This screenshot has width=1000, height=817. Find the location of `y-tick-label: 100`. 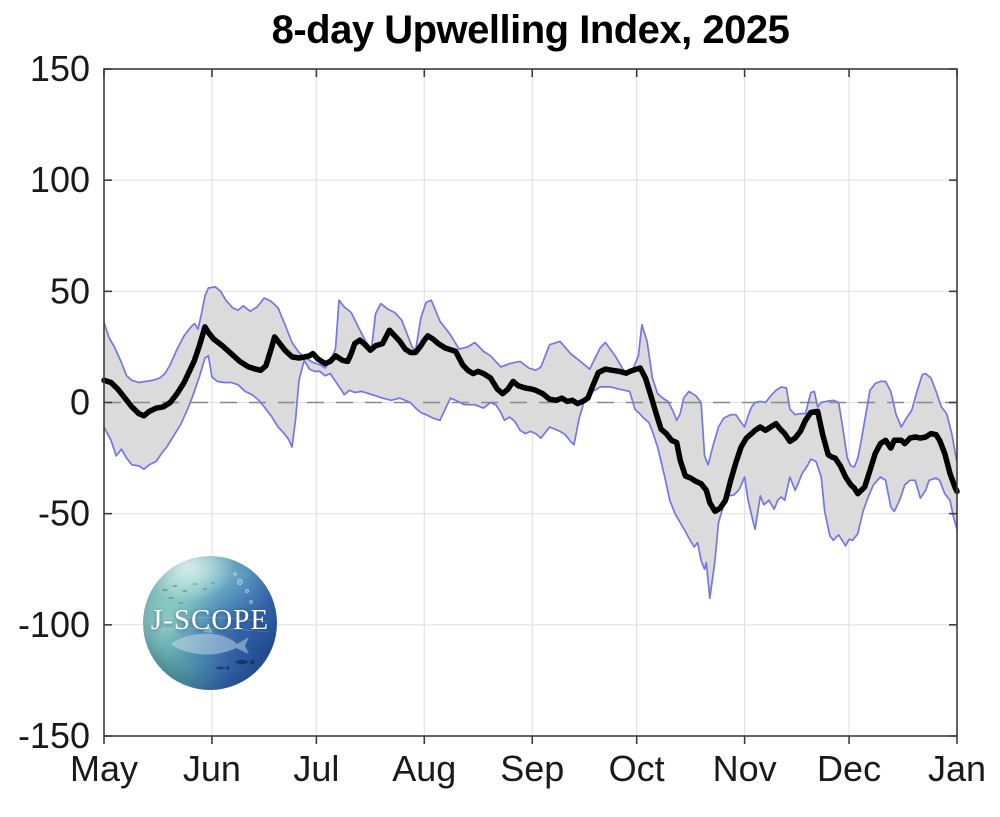

y-tick-label: 100 is located at coordinates (60, 179).